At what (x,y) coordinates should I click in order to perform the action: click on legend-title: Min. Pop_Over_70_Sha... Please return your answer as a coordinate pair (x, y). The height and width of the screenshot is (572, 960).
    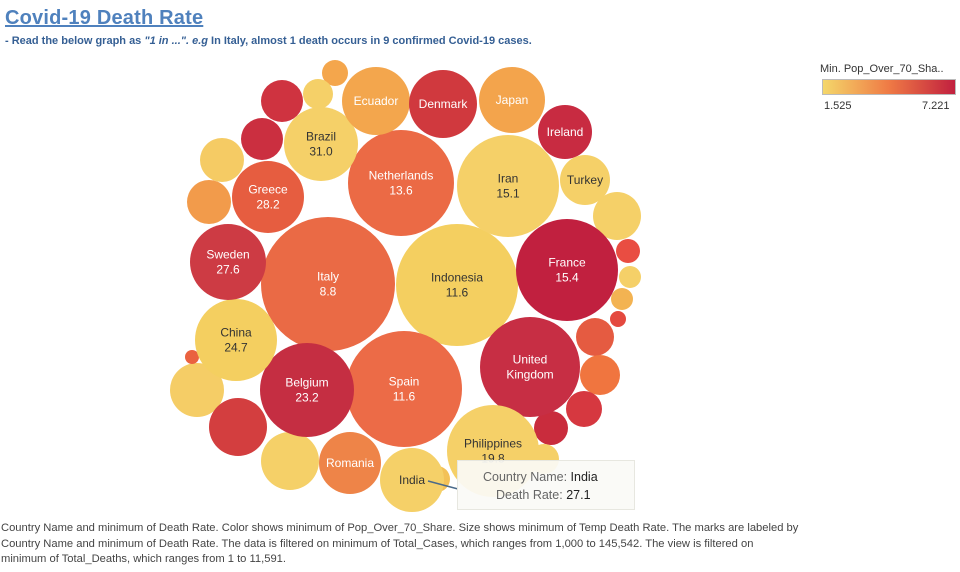
    Looking at the image, I should click on (882, 69).